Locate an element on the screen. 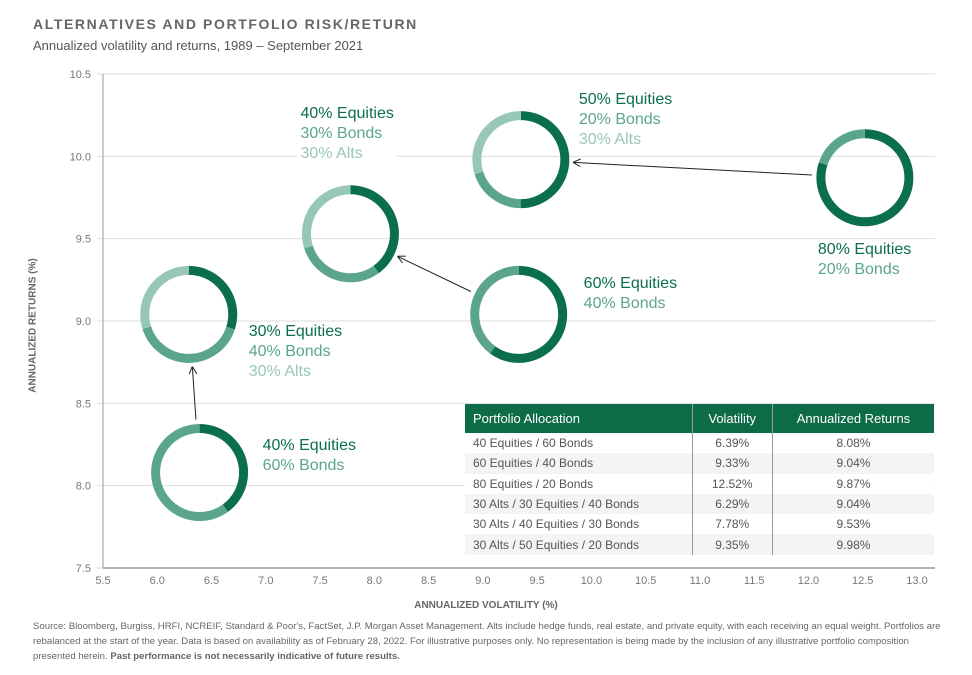 The height and width of the screenshot is (675, 972). table-cell: 80 Equities / 20 Bonds is located at coordinates (533, 483).